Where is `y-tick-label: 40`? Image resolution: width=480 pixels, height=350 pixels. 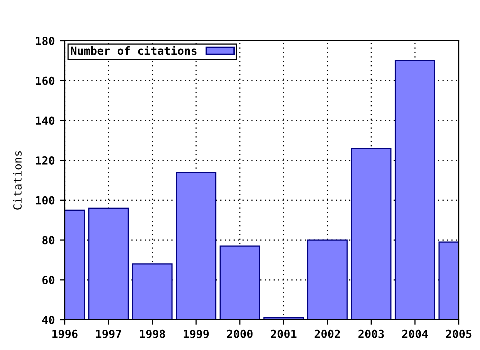 y-tick-label: 40 is located at coordinates (48, 320).